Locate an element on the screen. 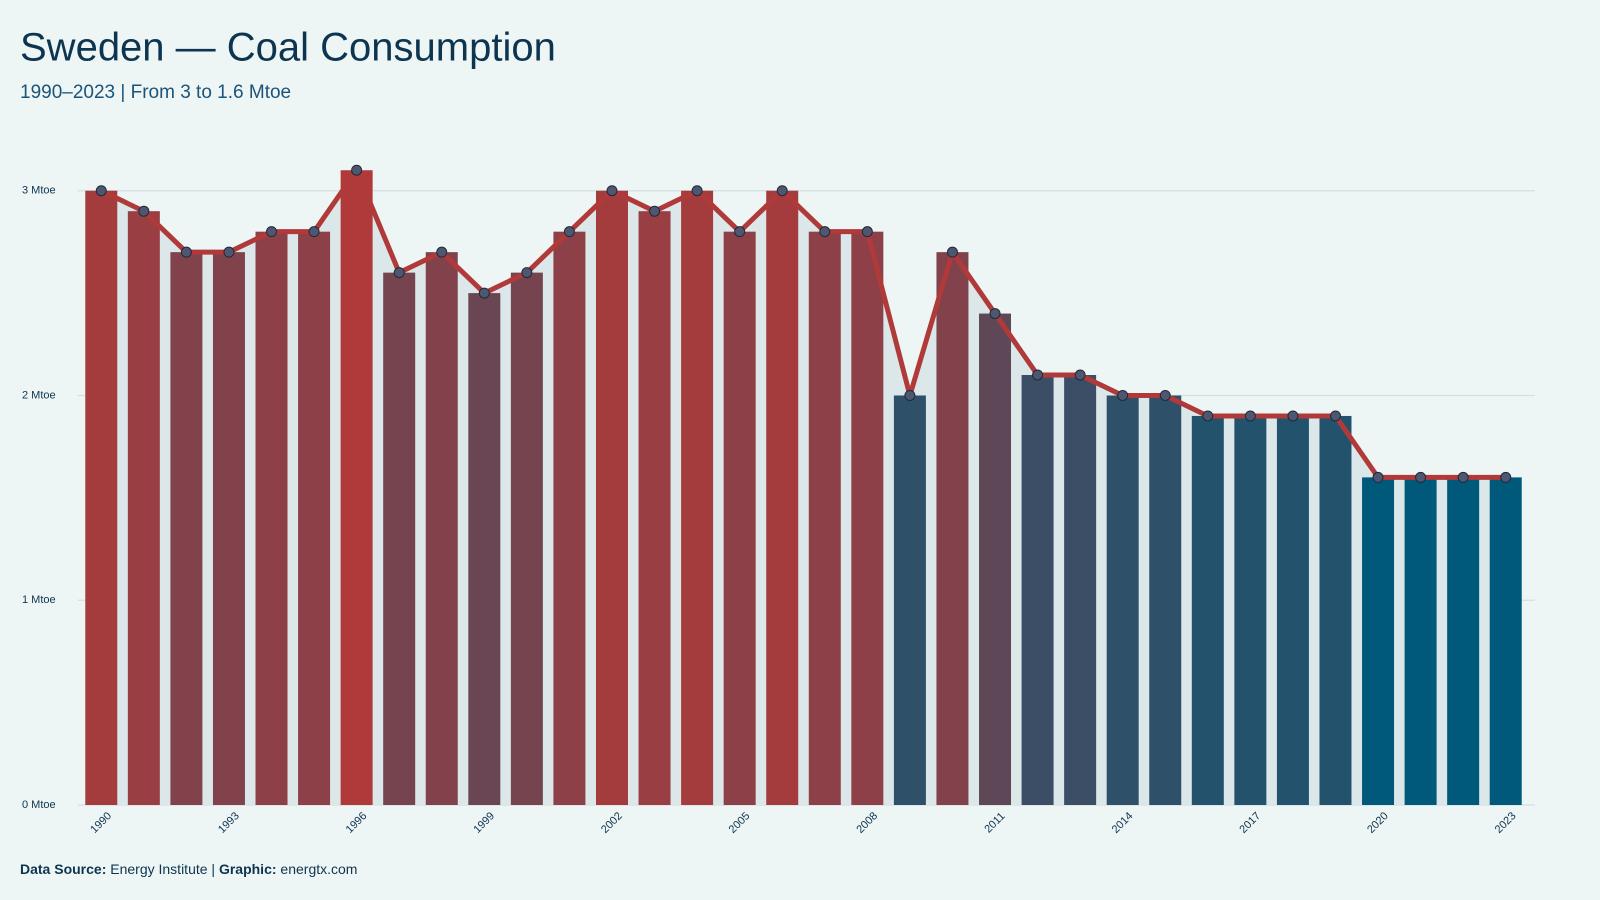  source-label: Data Source: is located at coordinates (63, 869).